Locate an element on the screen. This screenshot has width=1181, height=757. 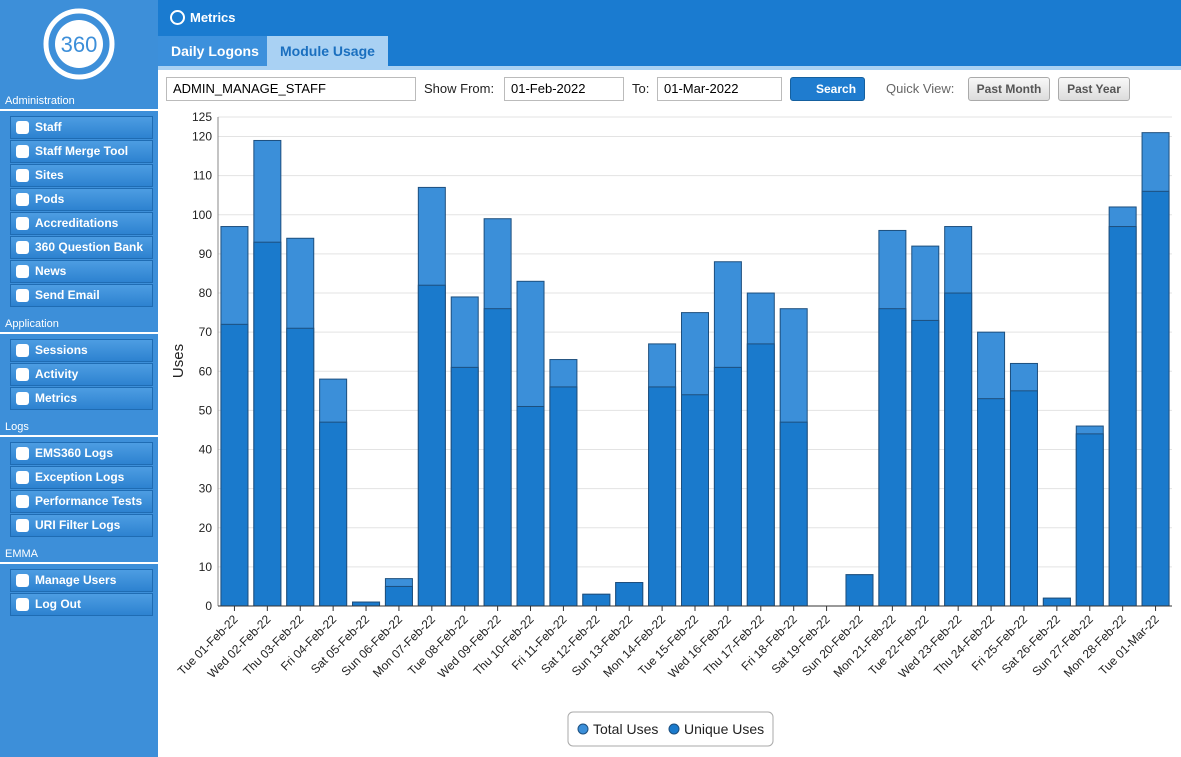
header: Metrics is located at coordinates (669, 17).